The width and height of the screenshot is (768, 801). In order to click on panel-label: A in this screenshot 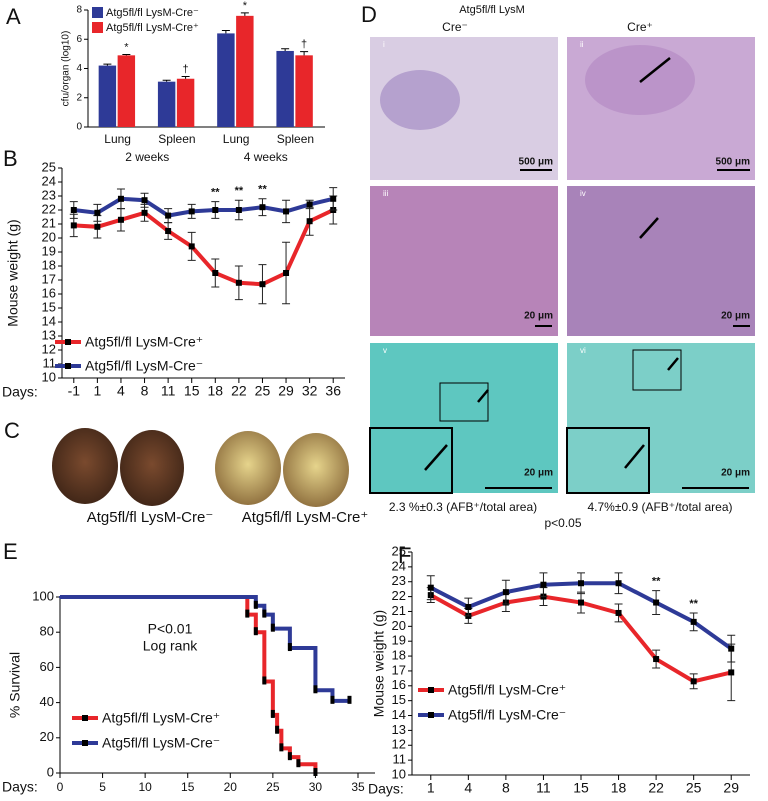, I will do `click(13, 16)`.